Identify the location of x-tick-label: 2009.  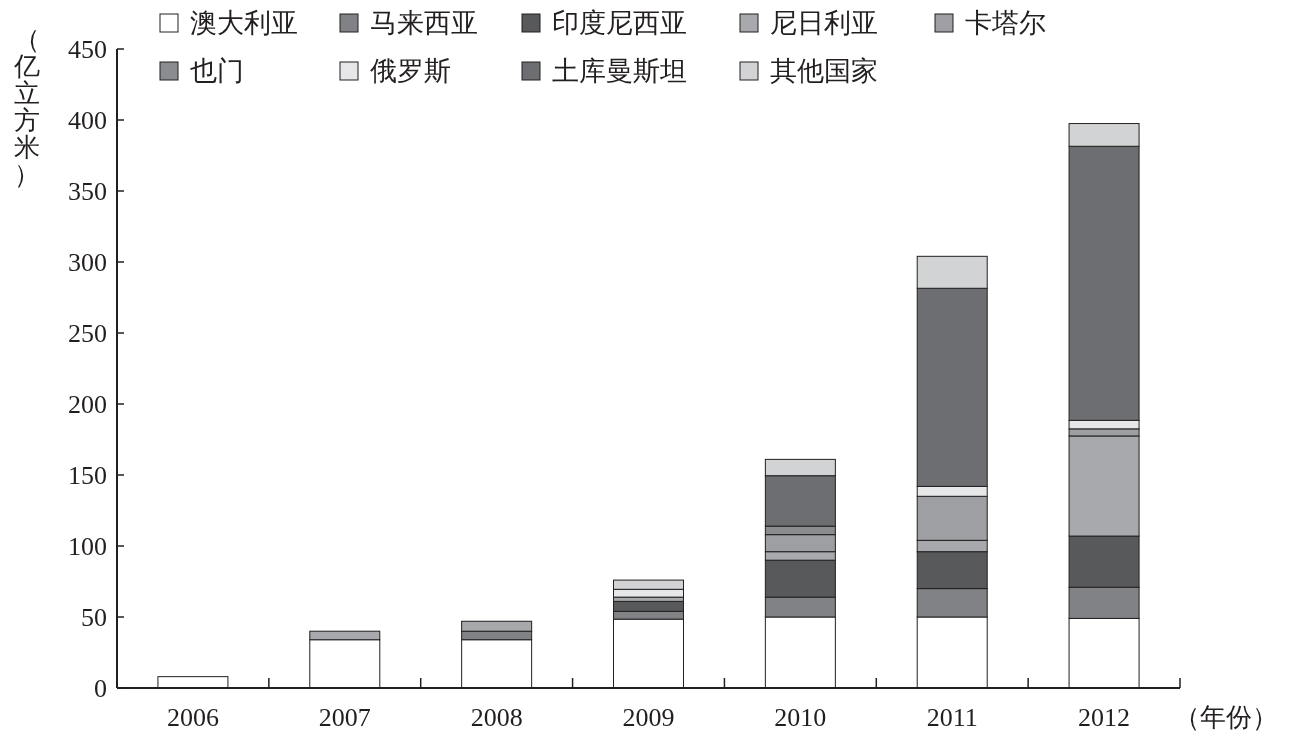
(648, 717).